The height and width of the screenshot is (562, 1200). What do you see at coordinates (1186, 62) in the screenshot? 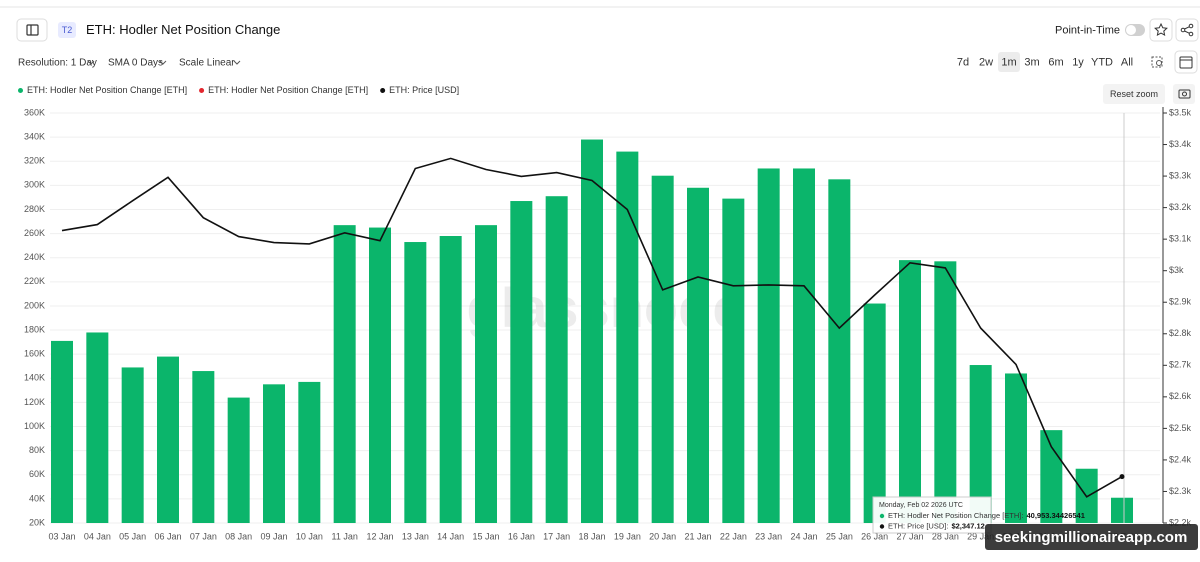
I see `calendar-button` at bounding box center [1186, 62].